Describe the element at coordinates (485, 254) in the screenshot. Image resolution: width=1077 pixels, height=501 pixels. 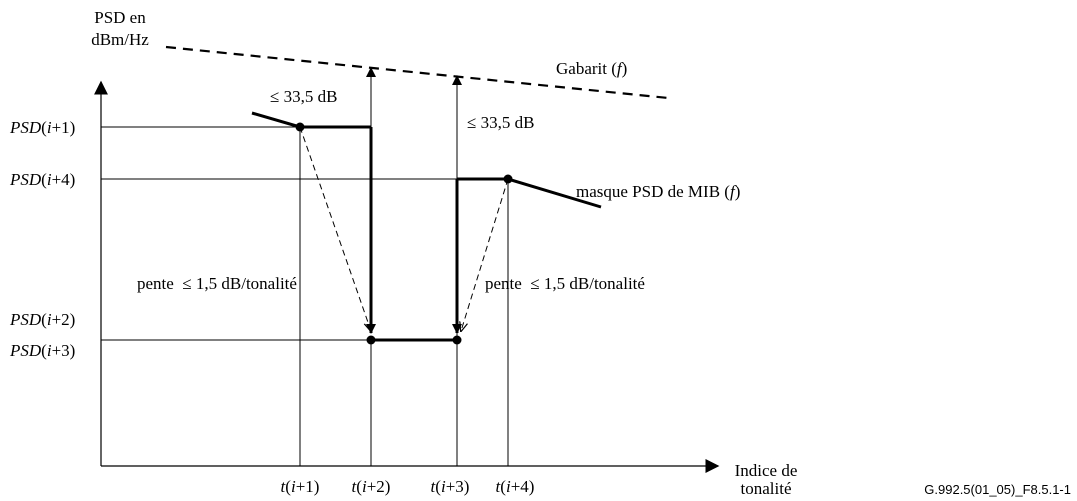
I see `slope-dashed-right` at that location.